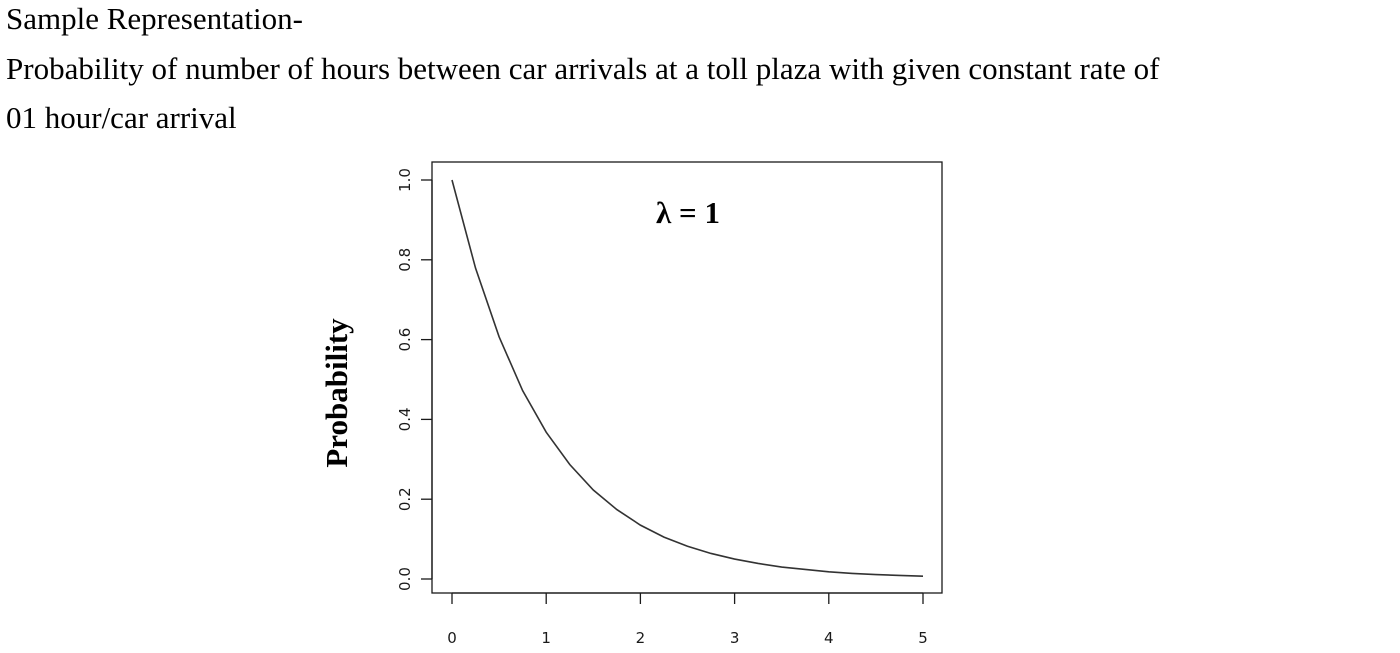 Image resolution: width=1400 pixels, height=653 pixels. Describe the element at coordinates (121, 117) in the screenshot. I see `caption-line-2: 01 hour/car arrival` at that location.